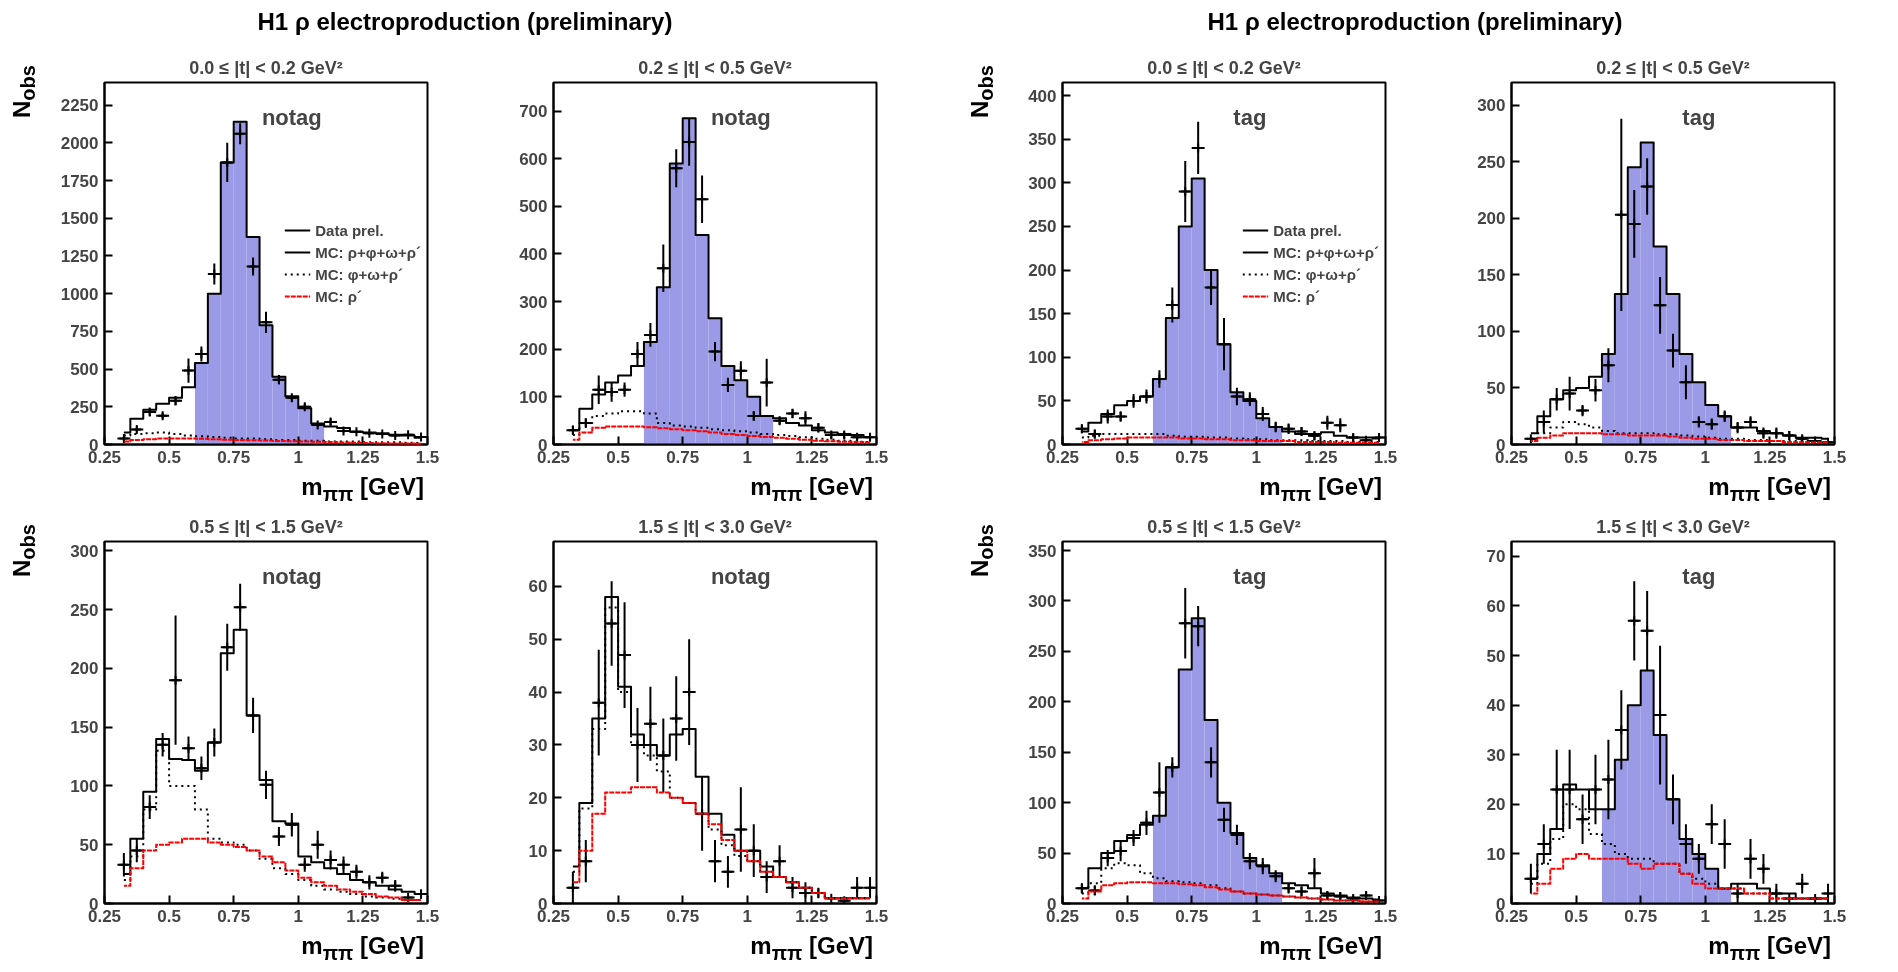 This screenshot has width=1898, height=972. What do you see at coordinates (1042, 551) in the screenshot?
I see `y-tick-label: 350` at bounding box center [1042, 551].